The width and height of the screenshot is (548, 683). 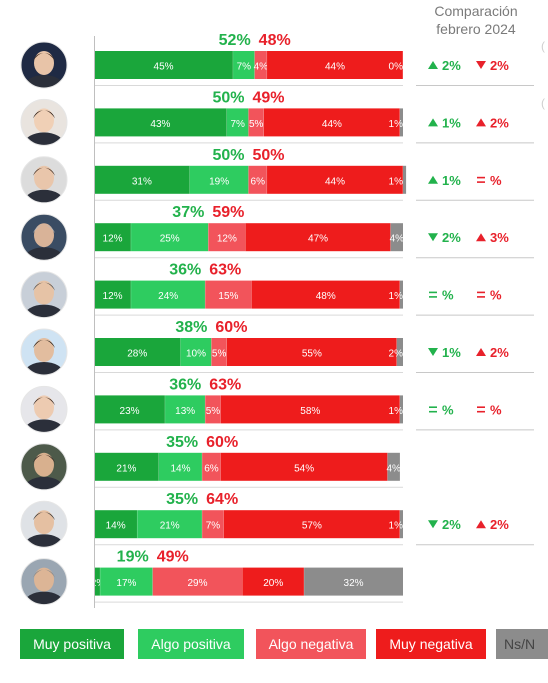 What do you see at coordinates (269, 155) in the screenshot?
I see `negative-total: 50%` at bounding box center [269, 155].